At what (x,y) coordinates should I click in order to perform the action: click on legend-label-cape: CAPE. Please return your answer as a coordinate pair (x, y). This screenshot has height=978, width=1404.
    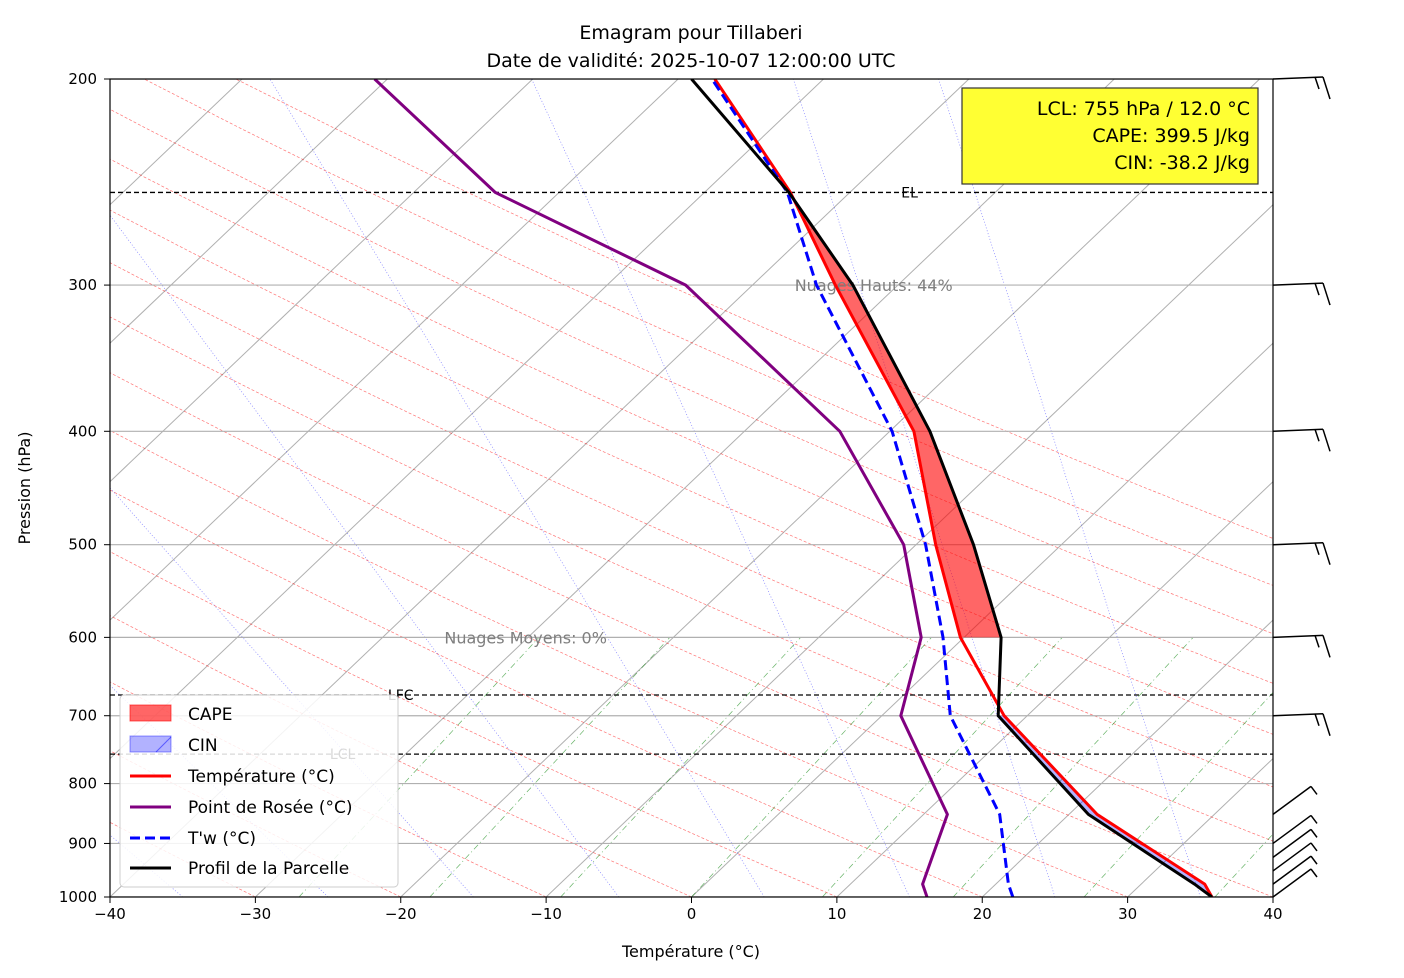
    Looking at the image, I should click on (210, 715).